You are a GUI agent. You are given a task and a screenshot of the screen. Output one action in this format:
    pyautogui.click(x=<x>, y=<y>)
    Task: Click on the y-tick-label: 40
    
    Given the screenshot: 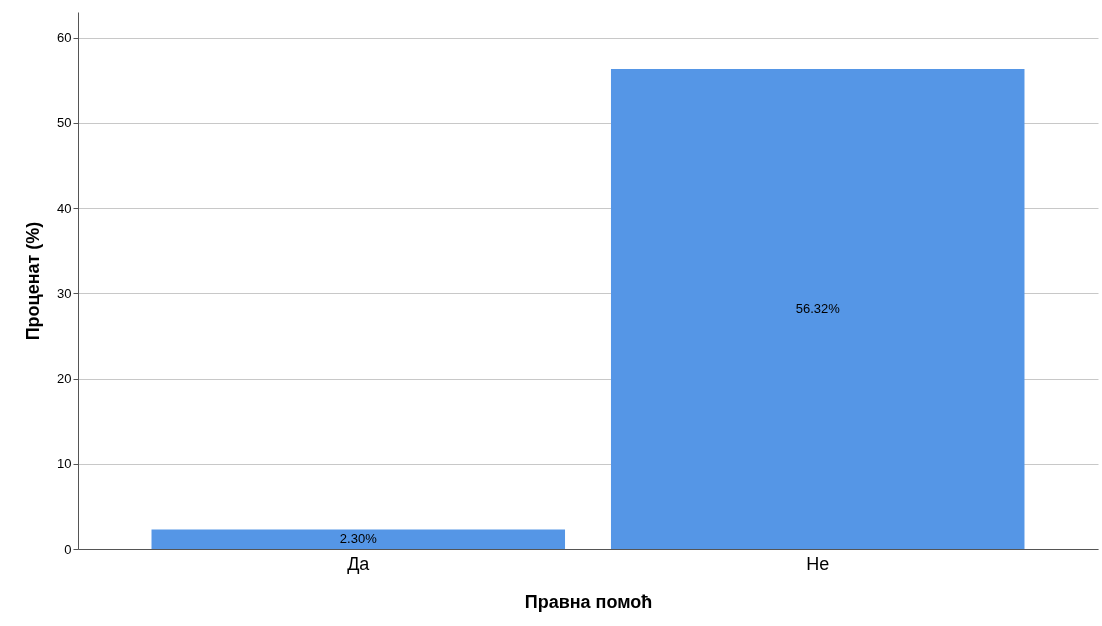 What is the action you would take?
    pyautogui.click(x=64, y=208)
    